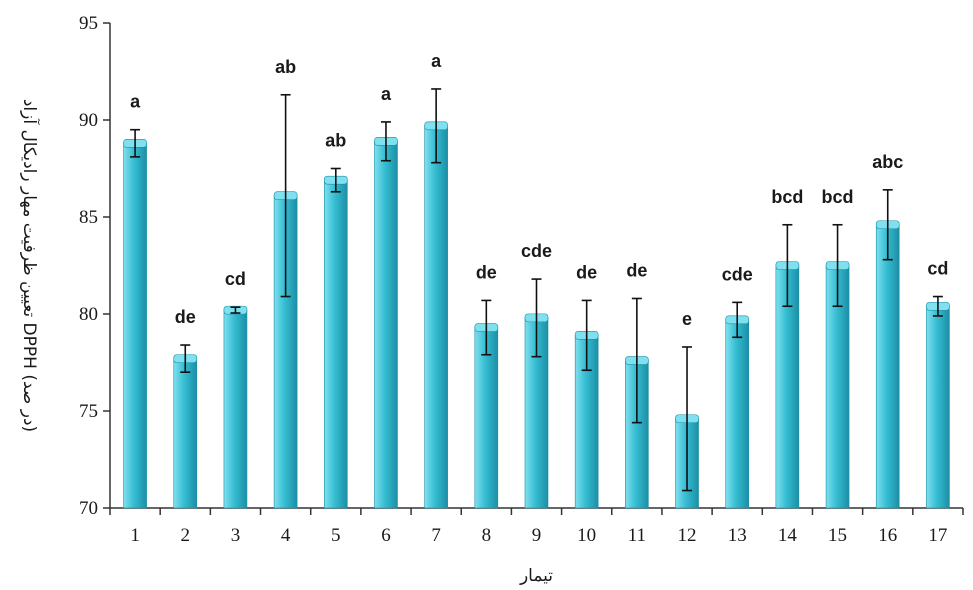 The image size is (973, 590). I want to click on x-ticks: 1 2 3 4 5 6 7 8 9 10 11 12 13 14 15 16 17, so click(536, 527).